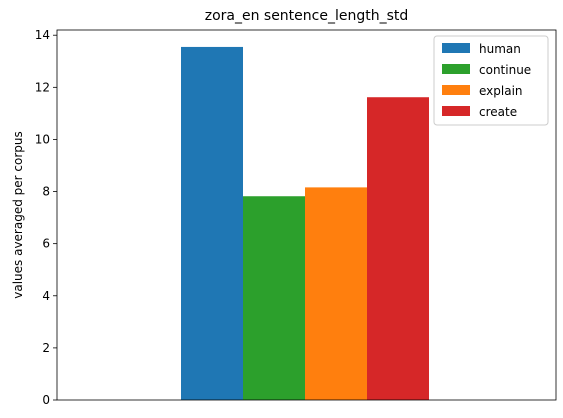 The image size is (563, 418). I want to click on legend-label-explain: explain, so click(501, 91).